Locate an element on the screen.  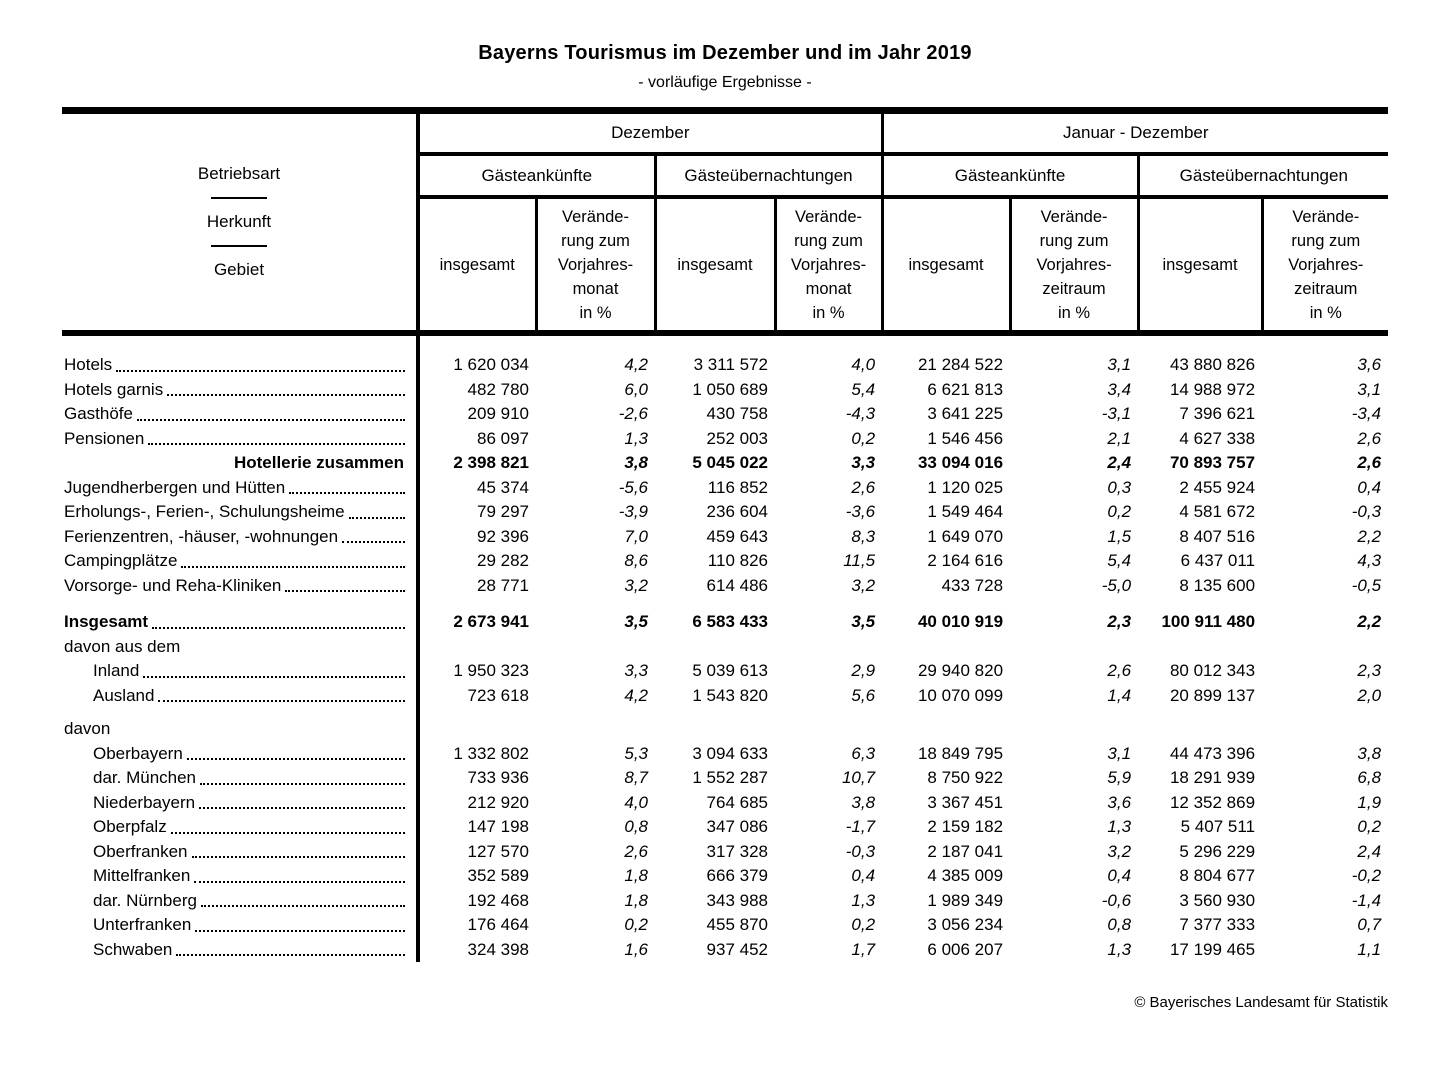
cell-value: 127 570 is located at coordinates (498, 851).